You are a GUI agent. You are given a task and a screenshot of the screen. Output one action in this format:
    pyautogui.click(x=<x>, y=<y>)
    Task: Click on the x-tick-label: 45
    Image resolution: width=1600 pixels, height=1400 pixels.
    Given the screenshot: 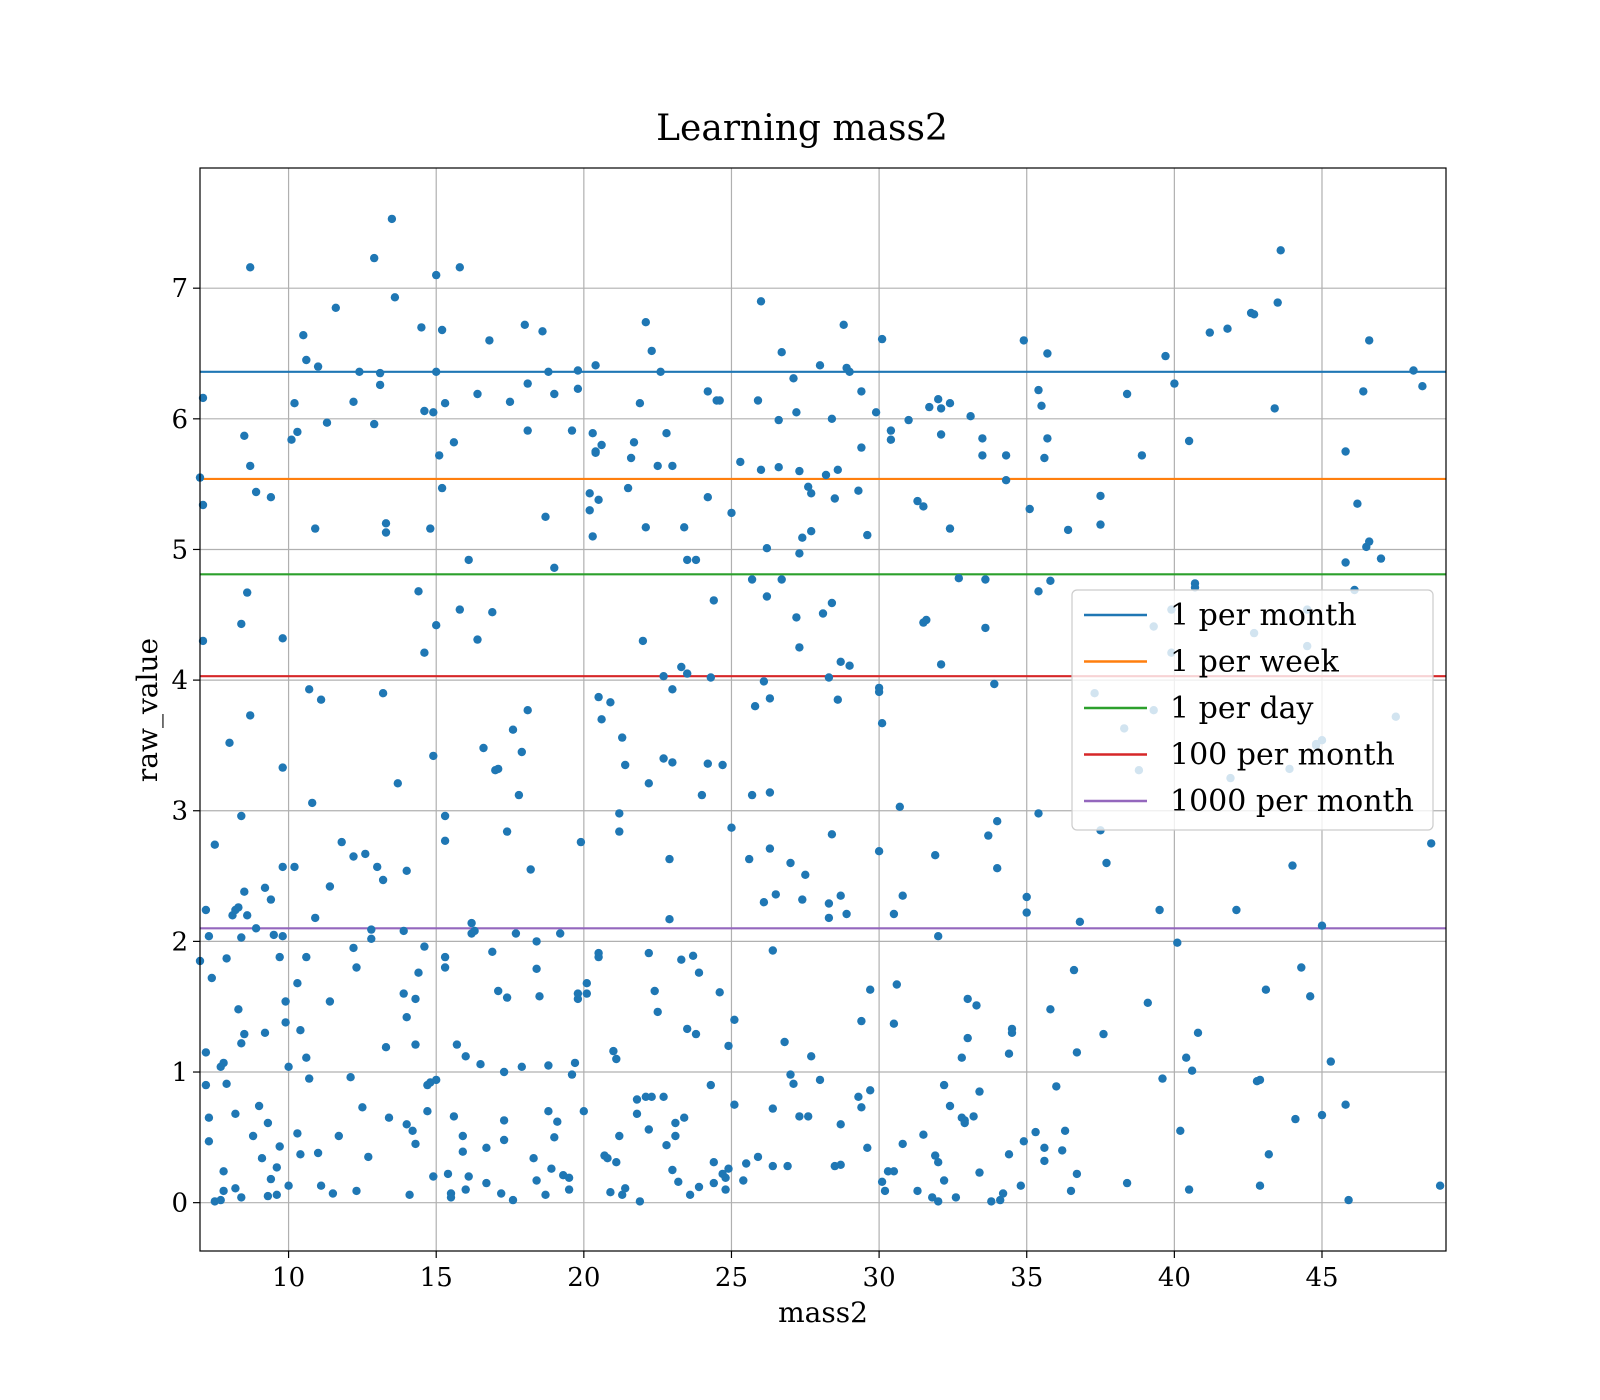 What is the action you would take?
    pyautogui.click(x=1321, y=1278)
    